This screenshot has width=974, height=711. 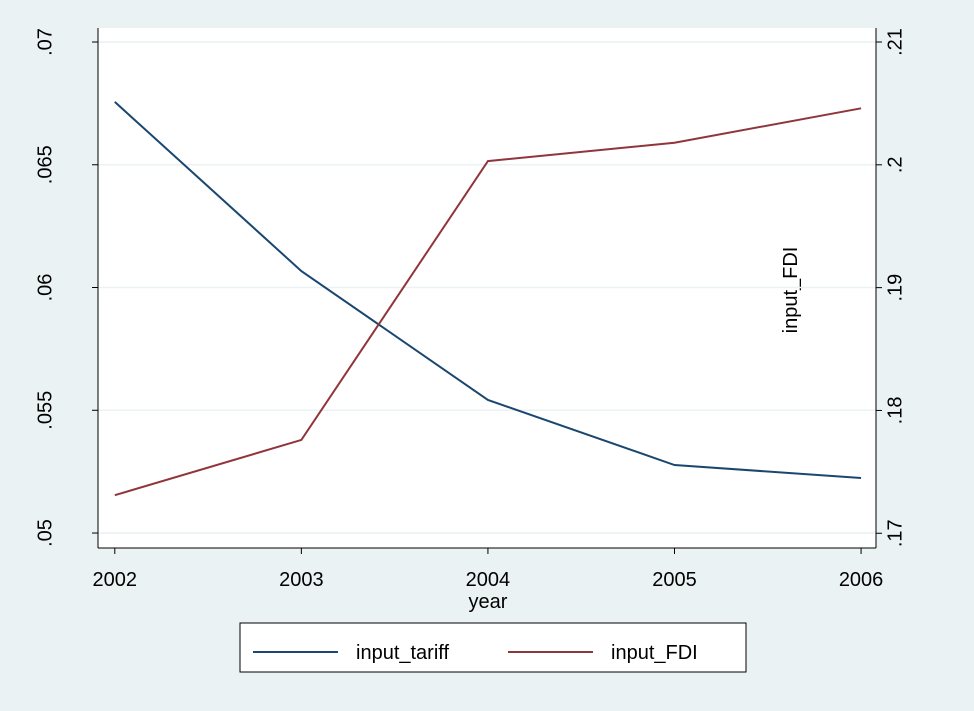 What do you see at coordinates (654, 653) in the screenshot?
I see `legend-label: input_FDI` at bounding box center [654, 653].